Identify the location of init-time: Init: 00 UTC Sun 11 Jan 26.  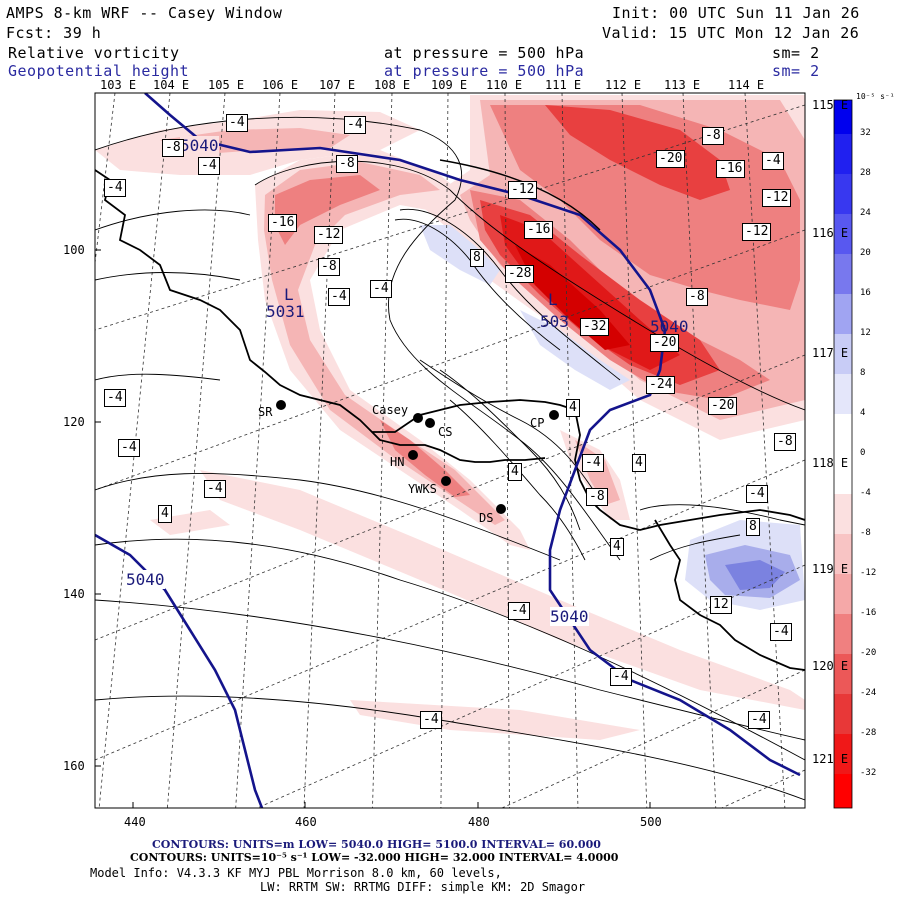
(736, 13).